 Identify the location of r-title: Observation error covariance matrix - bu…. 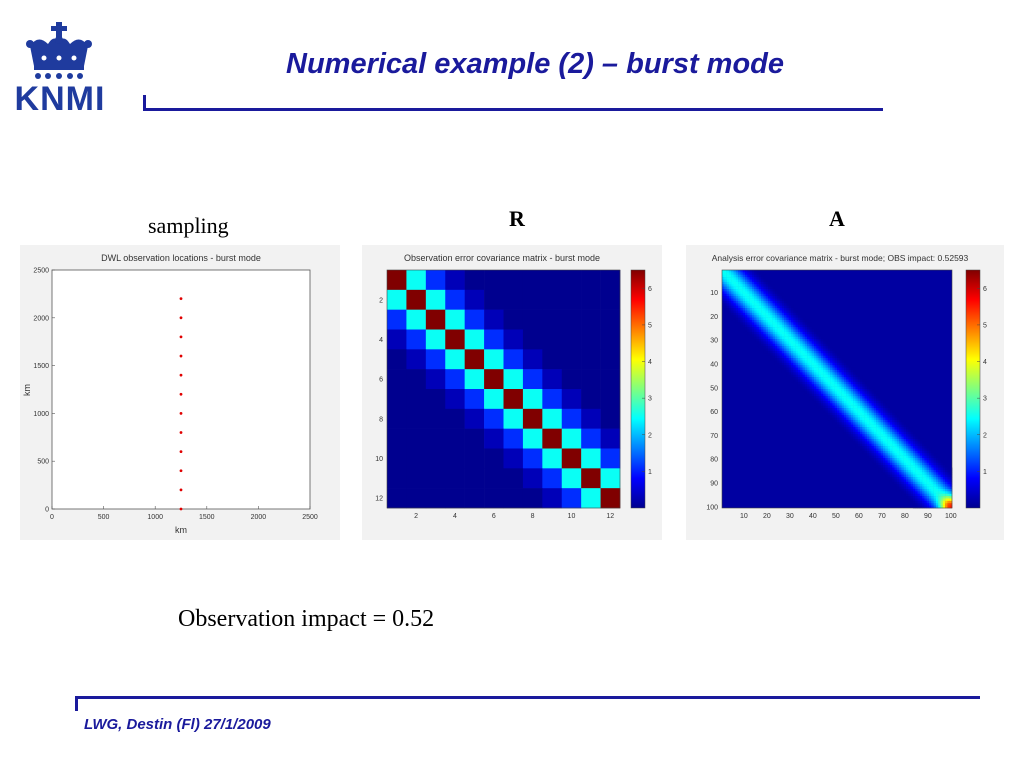
(502, 258).